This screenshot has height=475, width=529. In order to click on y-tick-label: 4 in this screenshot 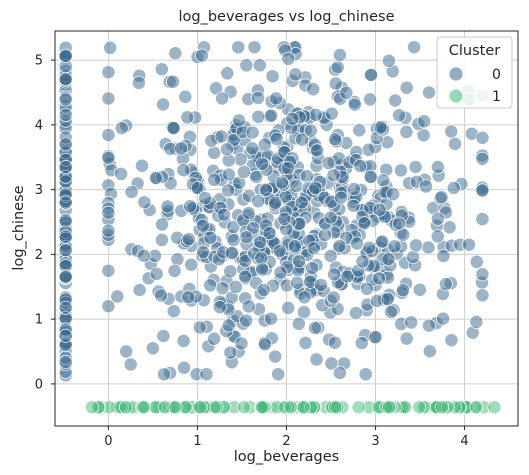, I will do `click(39, 125)`.